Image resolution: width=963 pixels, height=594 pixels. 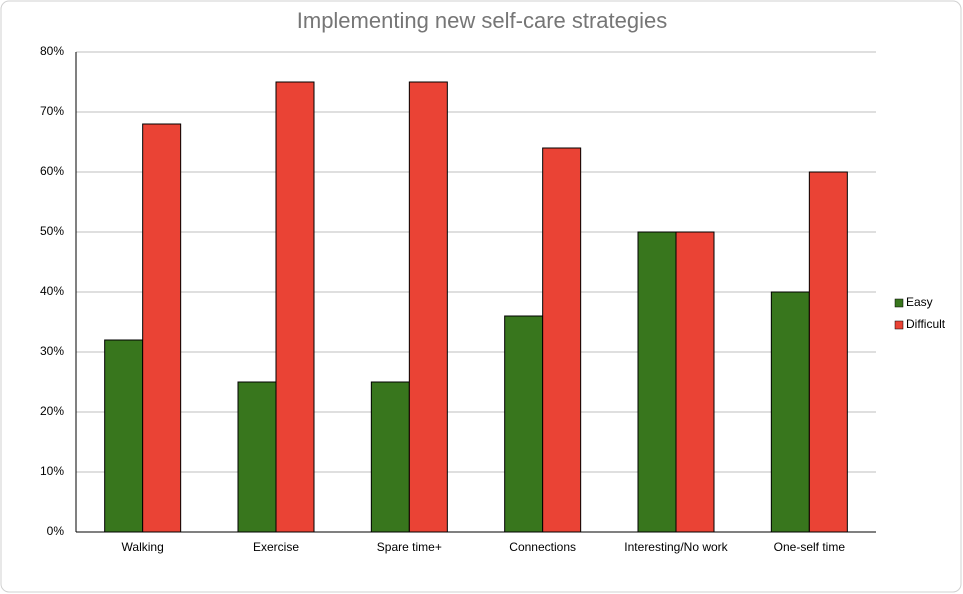 I want to click on x-tick-label: Exercise, so click(x=276, y=547).